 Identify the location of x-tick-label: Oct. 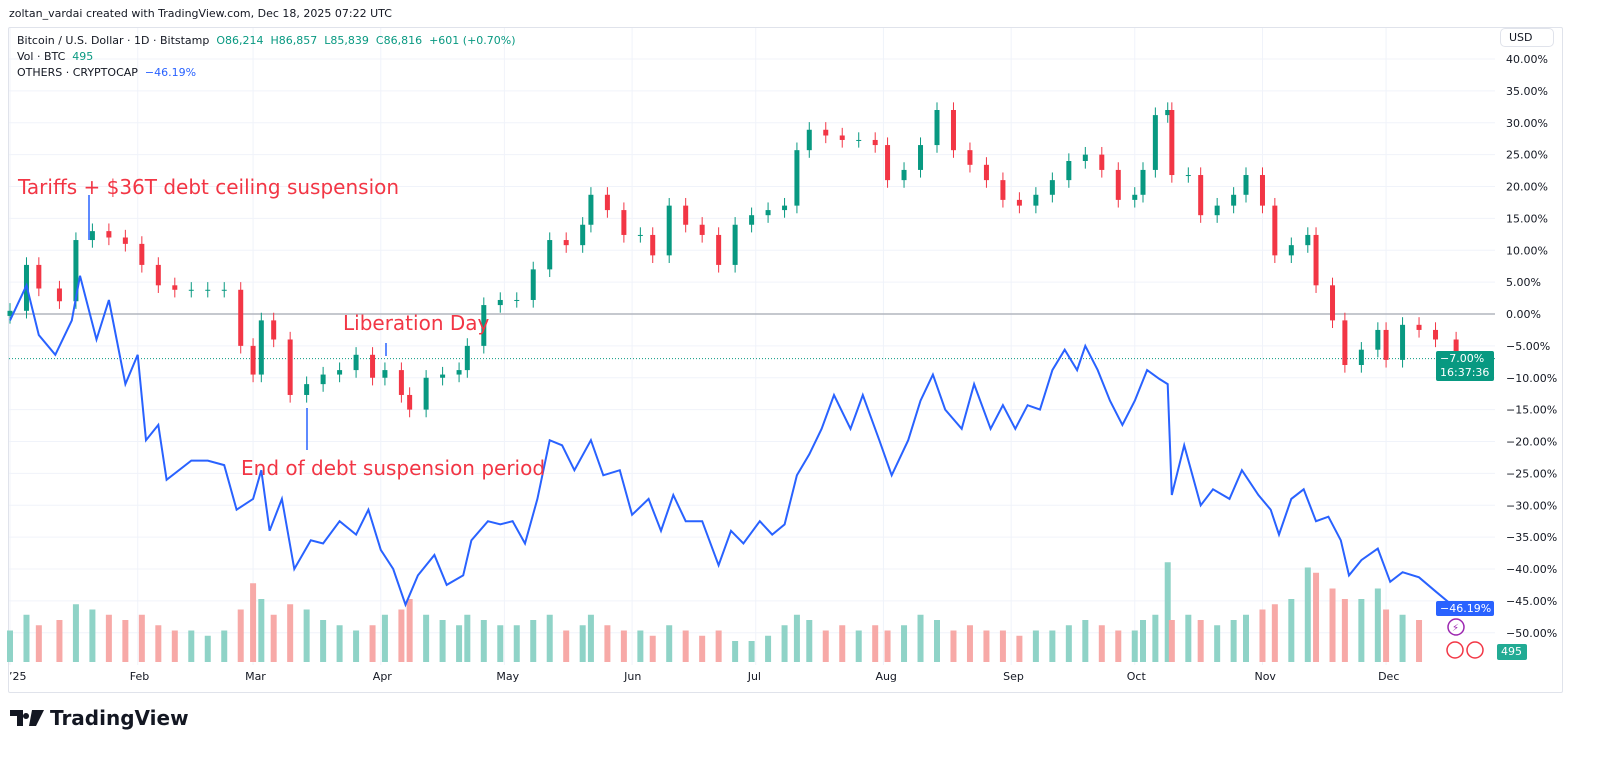
(1137, 676).